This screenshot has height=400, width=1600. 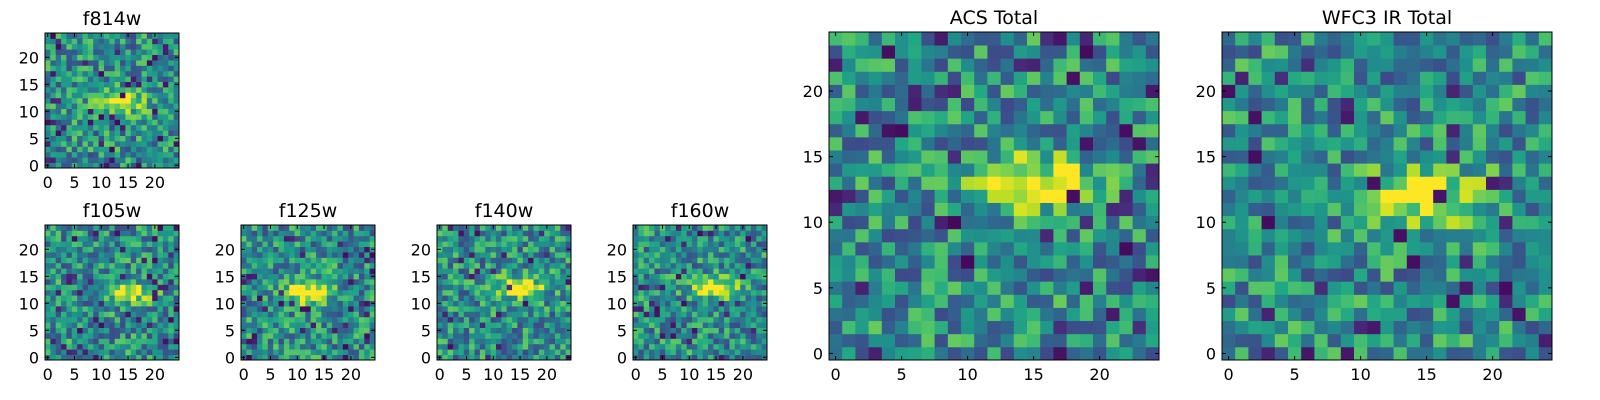 I want to click on panel-title: f814w, so click(x=112, y=19).